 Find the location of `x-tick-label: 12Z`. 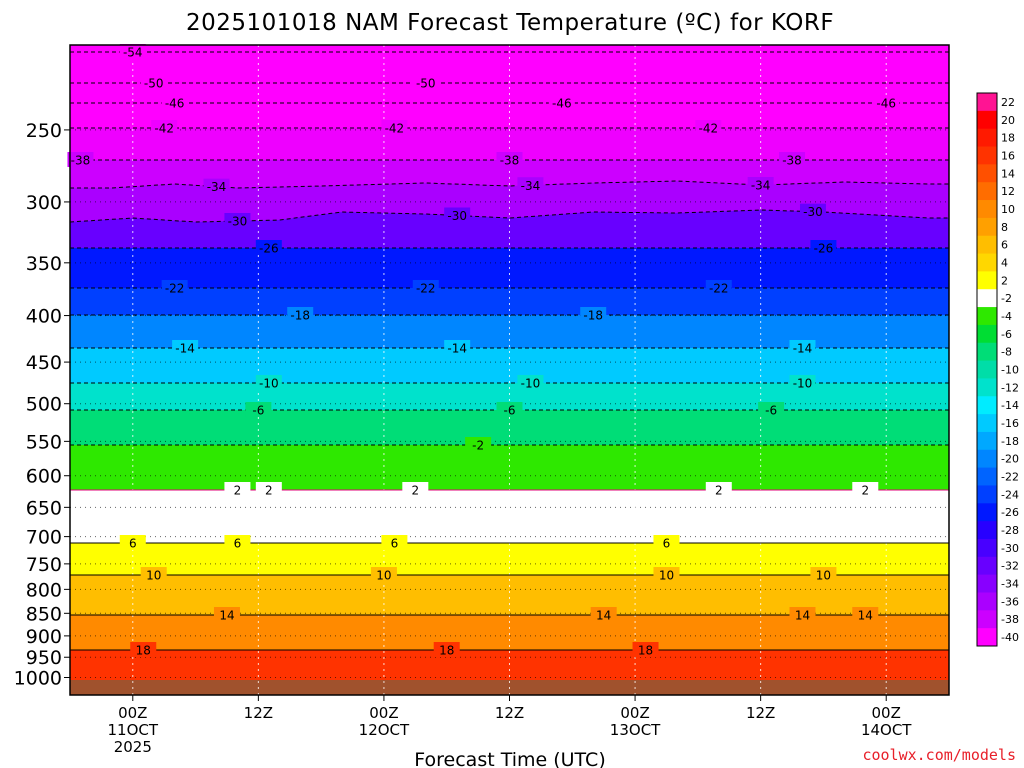

x-tick-label: 12Z is located at coordinates (760, 713).